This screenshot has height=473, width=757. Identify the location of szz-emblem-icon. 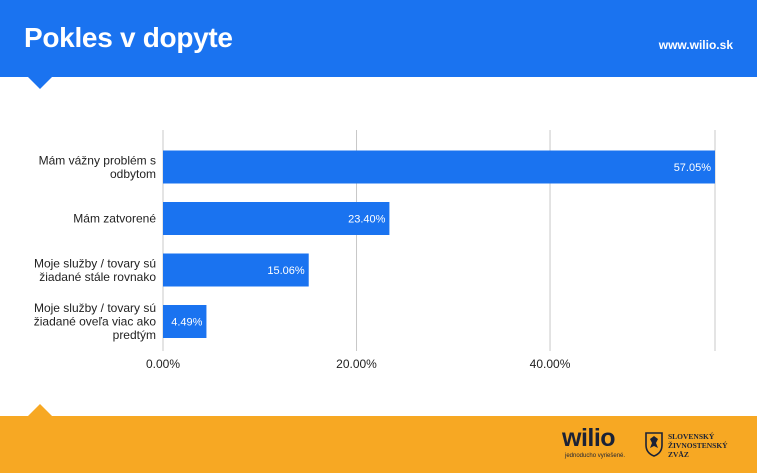
(654, 444).